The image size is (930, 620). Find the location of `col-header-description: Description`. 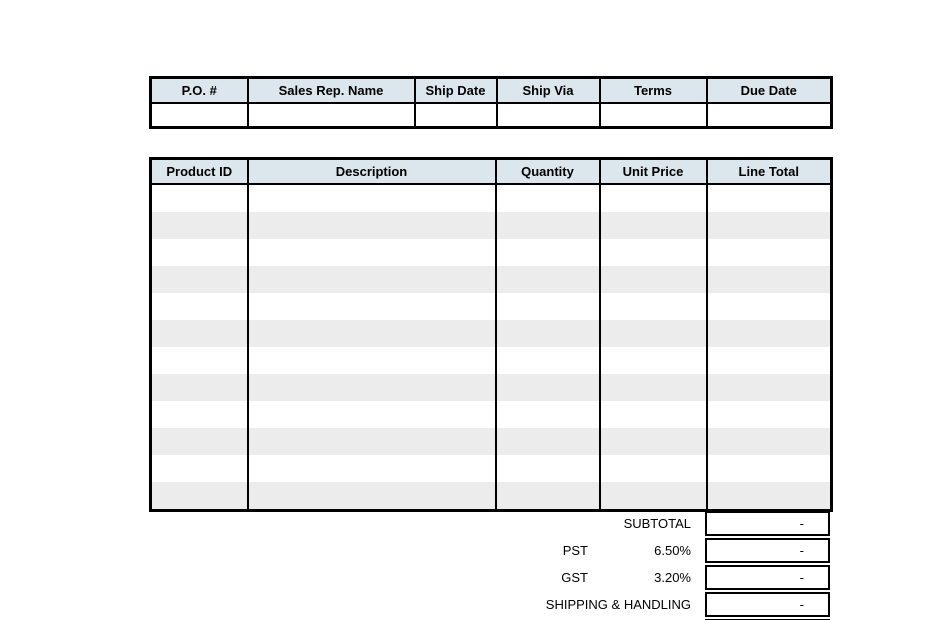

col-header-description: Description is located at coordinates (371, 171).